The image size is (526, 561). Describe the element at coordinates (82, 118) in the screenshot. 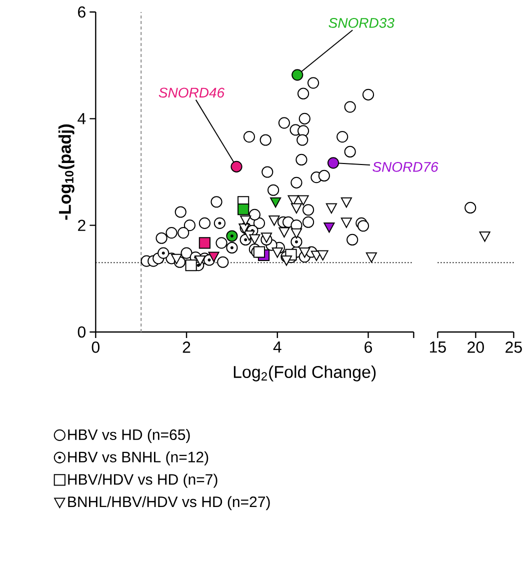

I see `y-tick-label: 4` at that location.